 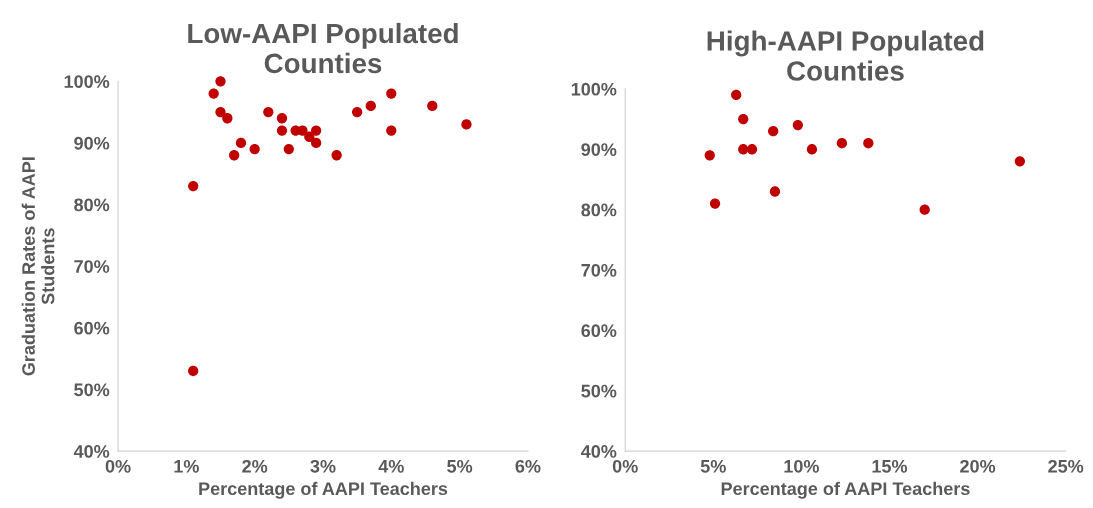 What do you see at coordinates (978, 466) in the screenshot?
I see `x-tick-label: 20%` at bounding box center [978, 466].